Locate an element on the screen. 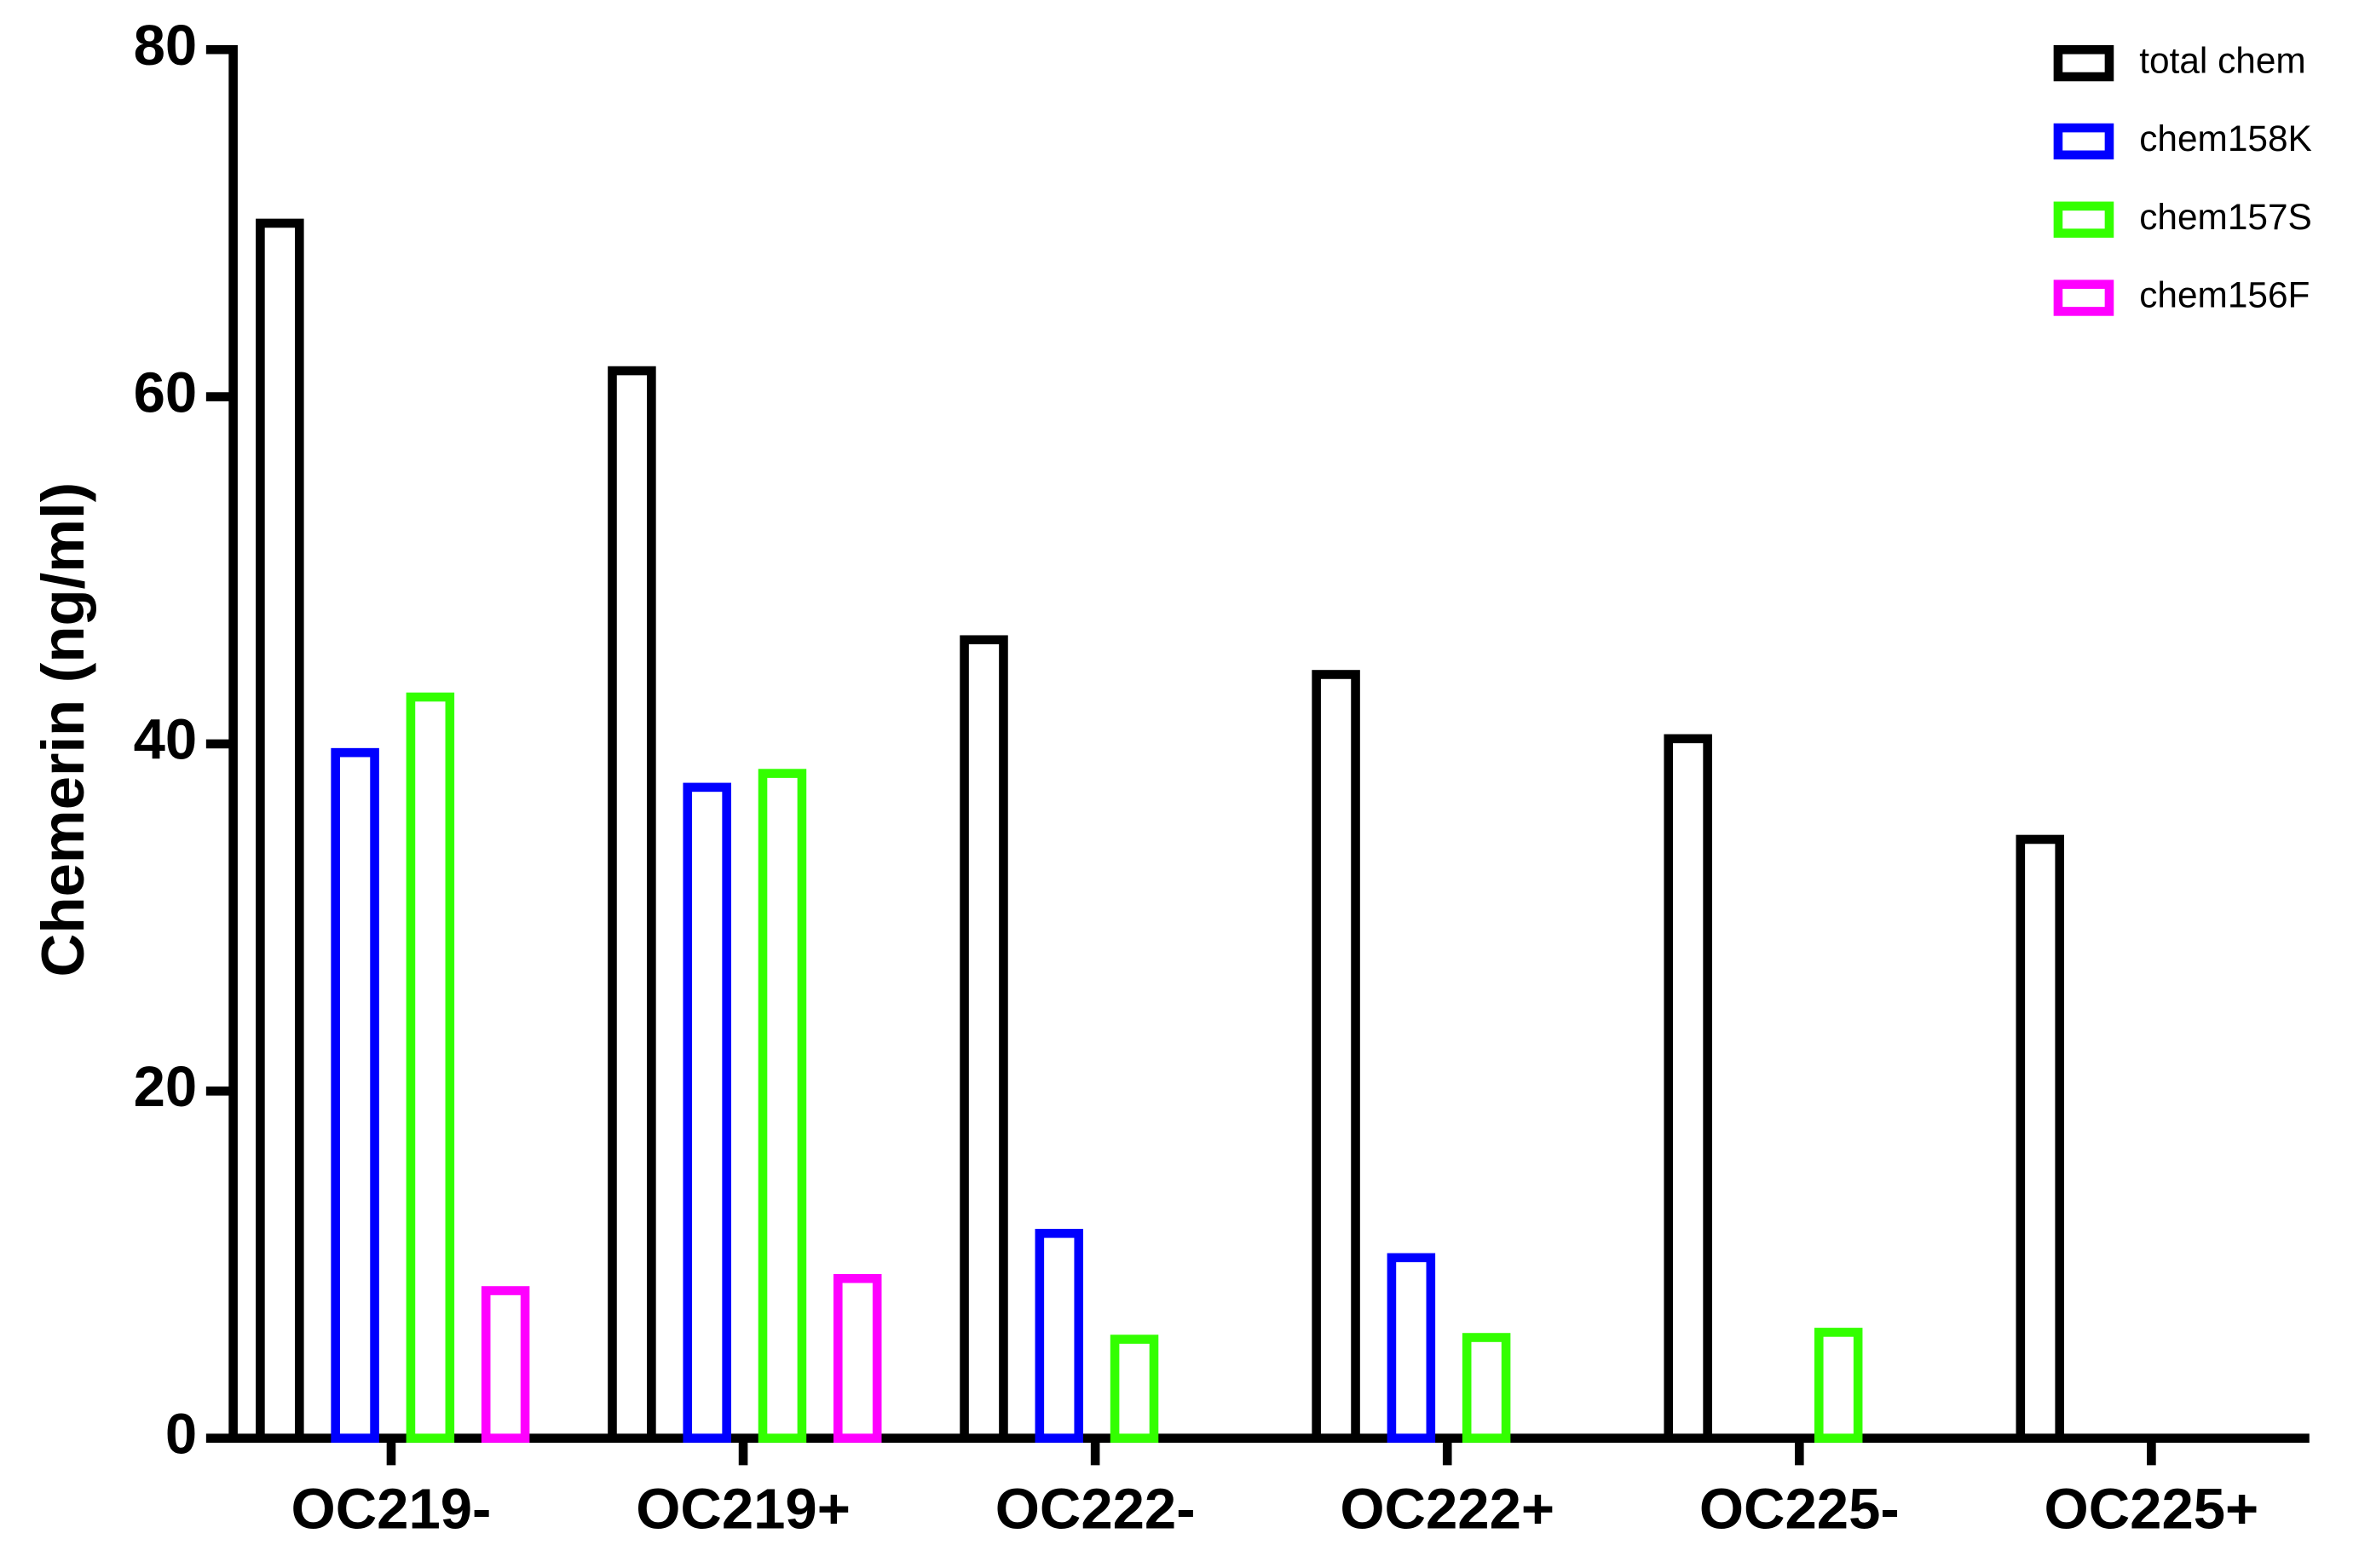  legend-label: chem157S is located at coordinates (2225, 217).